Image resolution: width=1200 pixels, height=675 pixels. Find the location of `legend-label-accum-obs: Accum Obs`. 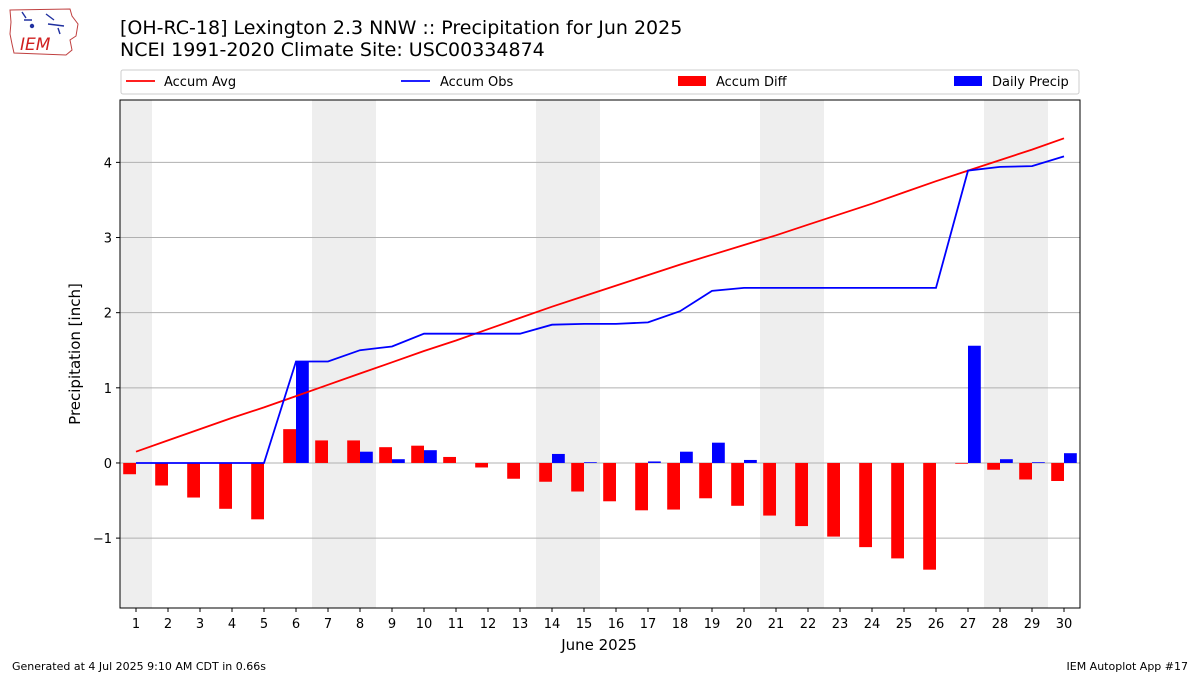

legend-label-accum-obs: Accum Obs is located at coordinates (476, 82).